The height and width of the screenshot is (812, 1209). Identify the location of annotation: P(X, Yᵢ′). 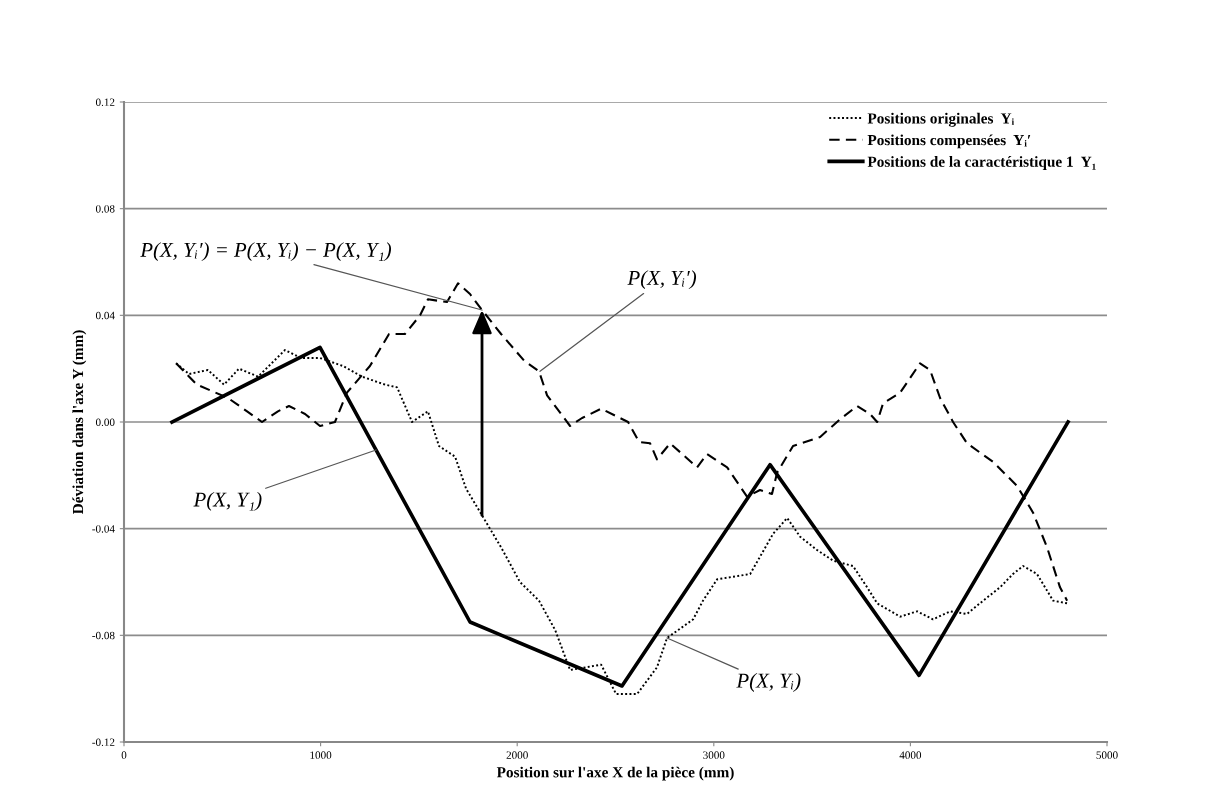
(662, 280).